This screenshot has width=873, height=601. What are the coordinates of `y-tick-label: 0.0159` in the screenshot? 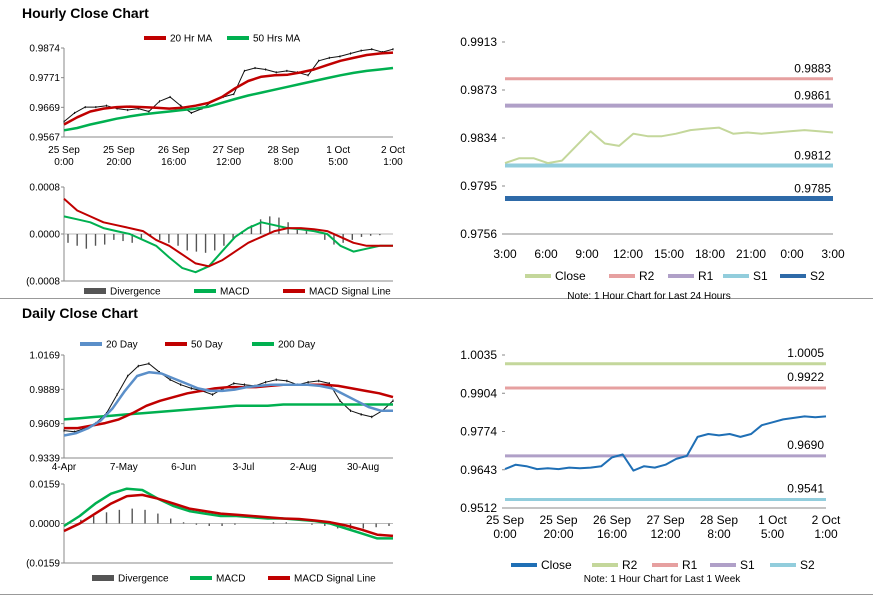 It's located at (44, 485).